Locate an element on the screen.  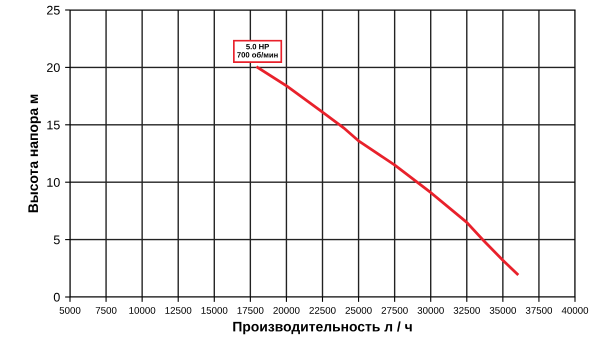
x-tick-label: 12500 is located at coordinates (178, 310).